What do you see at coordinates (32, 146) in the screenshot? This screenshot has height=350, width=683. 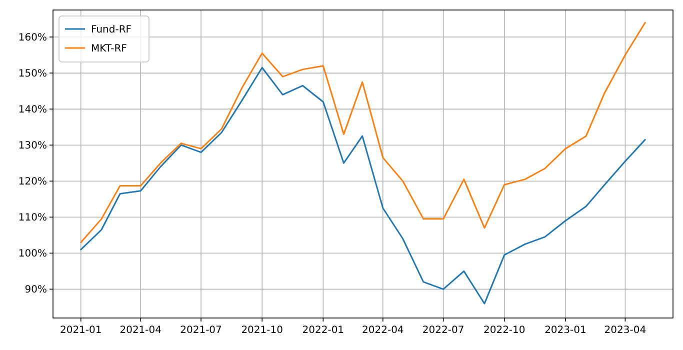 I see `y-tick-label: 130%` at bounding box center [32, 146].